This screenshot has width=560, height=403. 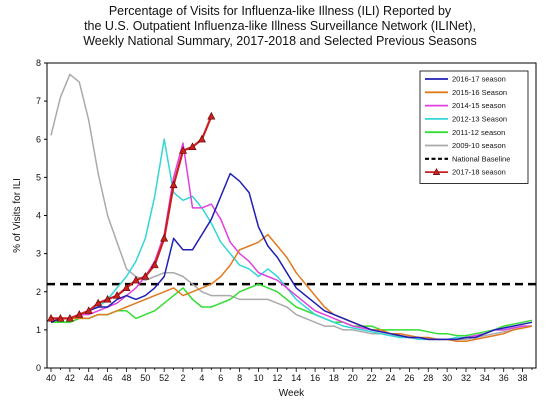 I want to click on x-tick-label: 48, so click(x=126, y=378).